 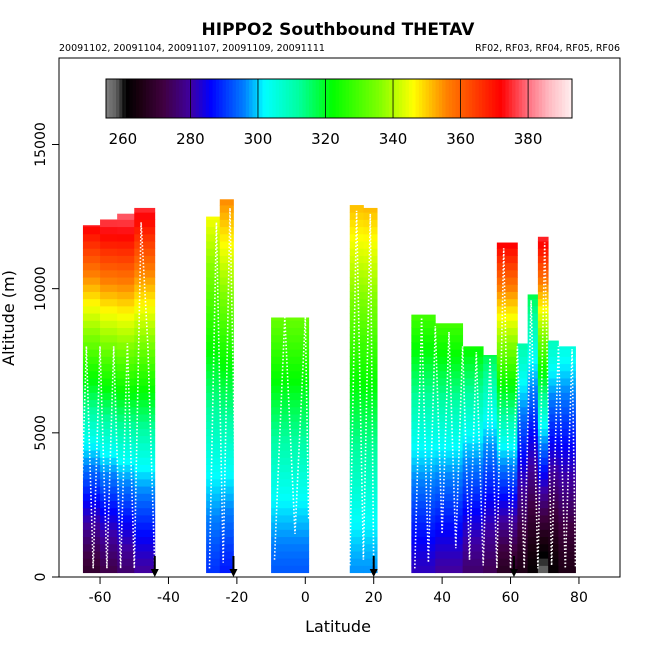 I want to click on y-tick-label: 10000, so click(x=41, y=288).